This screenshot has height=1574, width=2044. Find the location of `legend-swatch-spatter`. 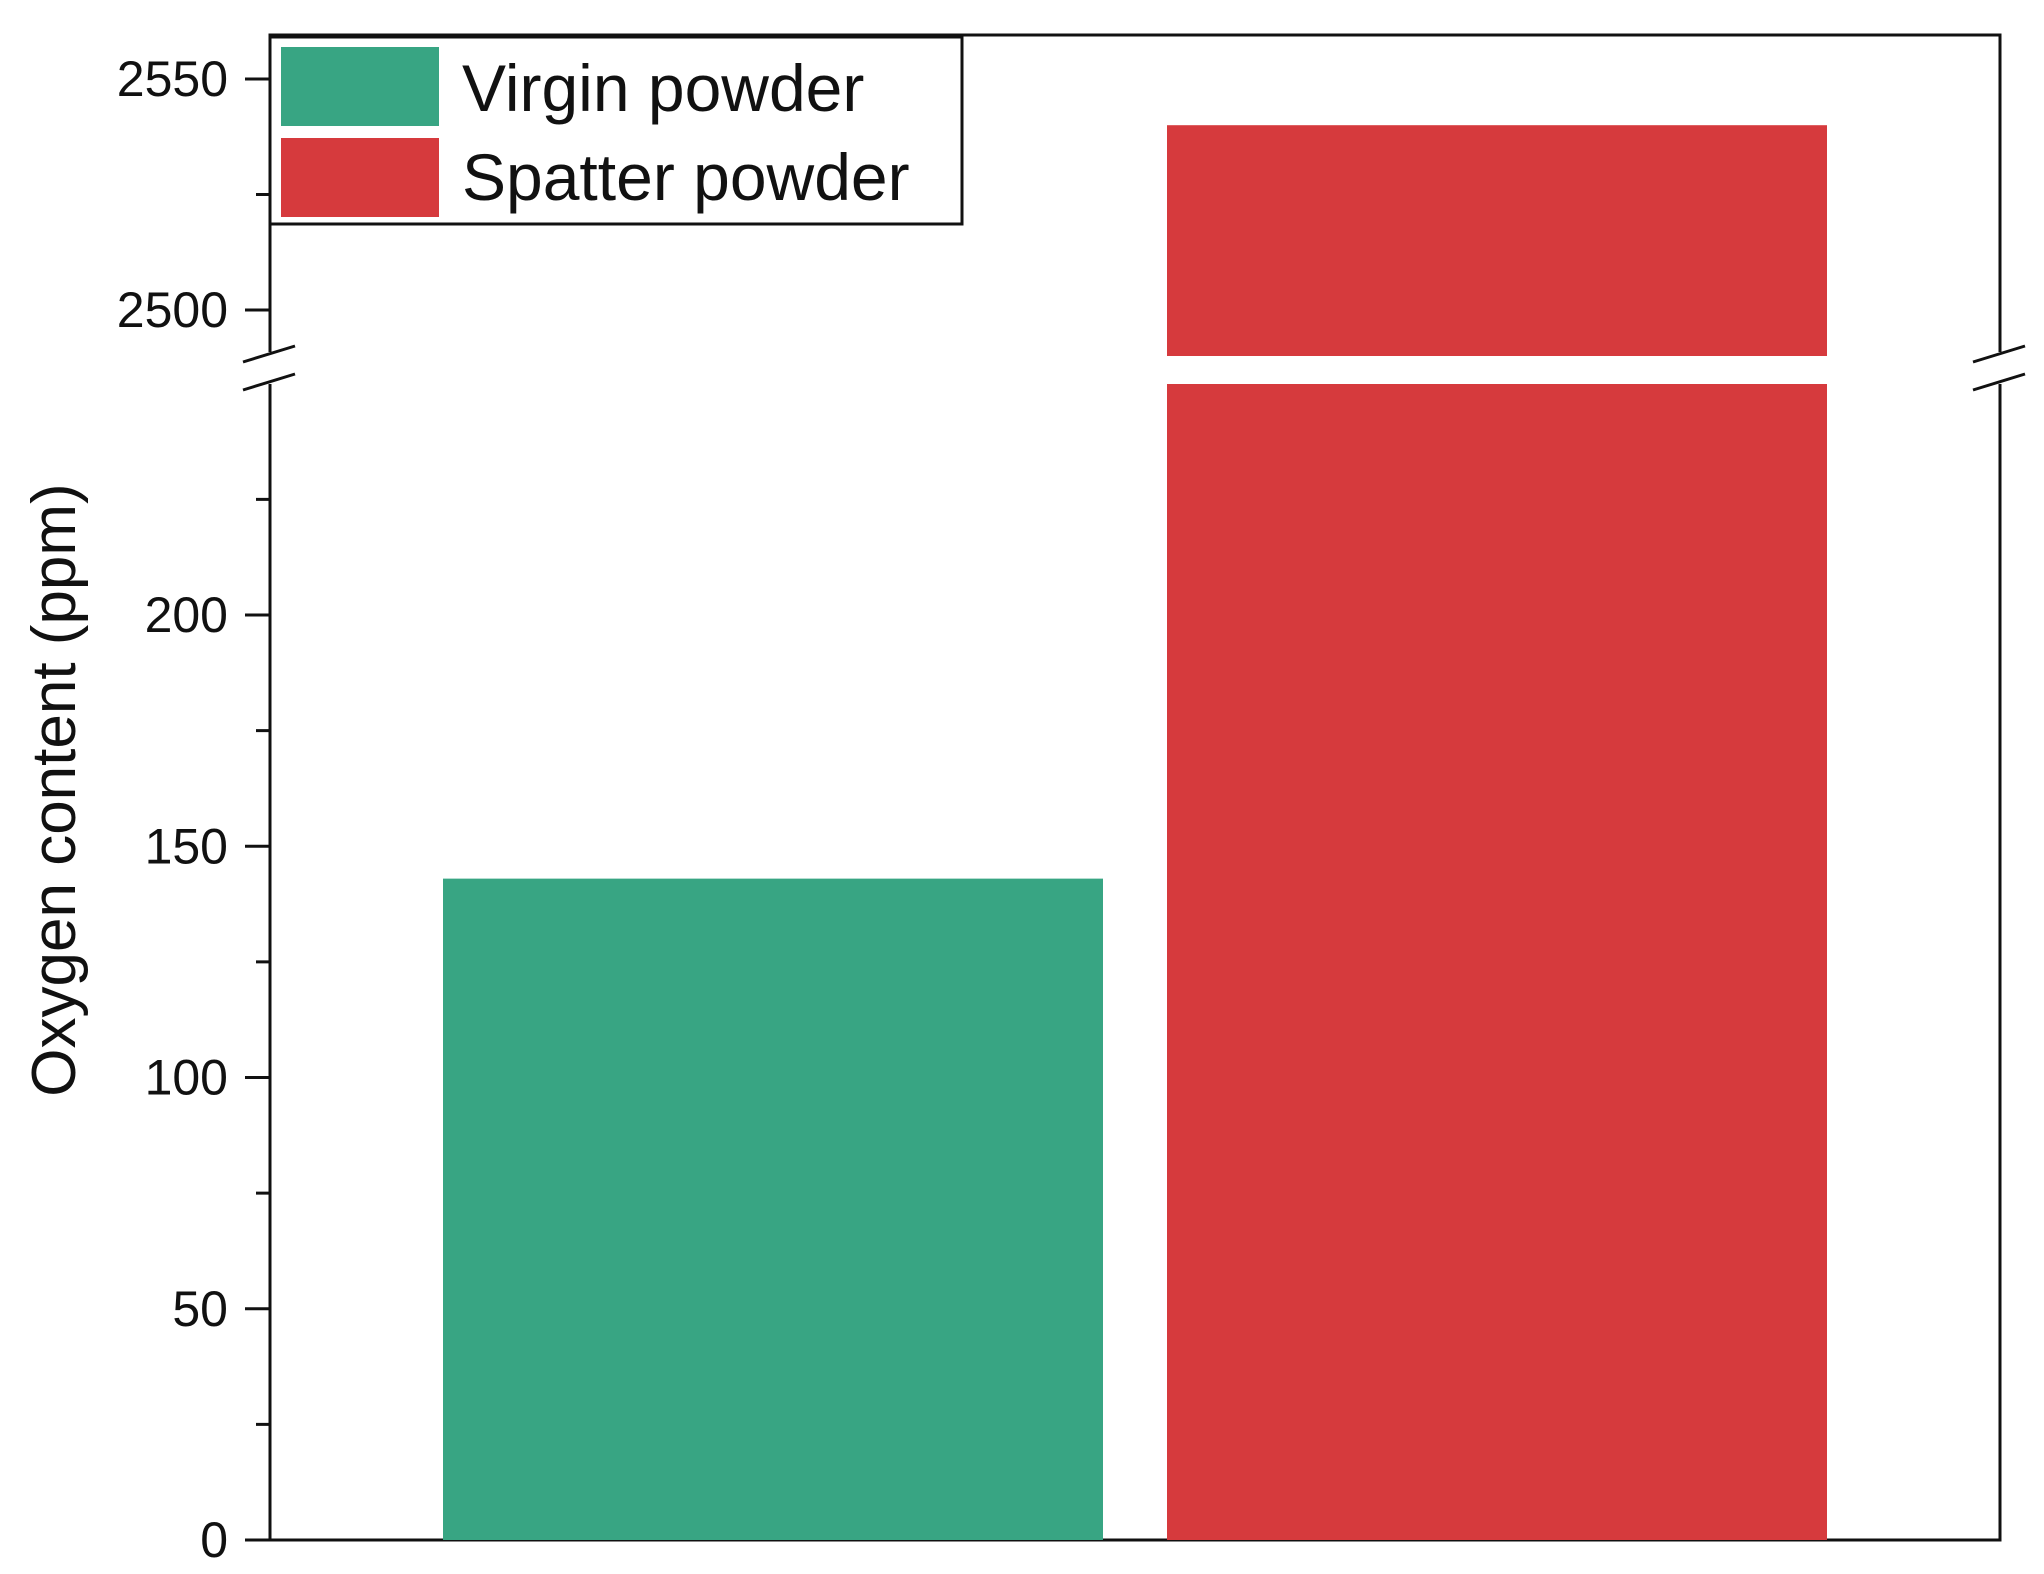

legend-swatch-spatter is located at coordinates (360, 177).